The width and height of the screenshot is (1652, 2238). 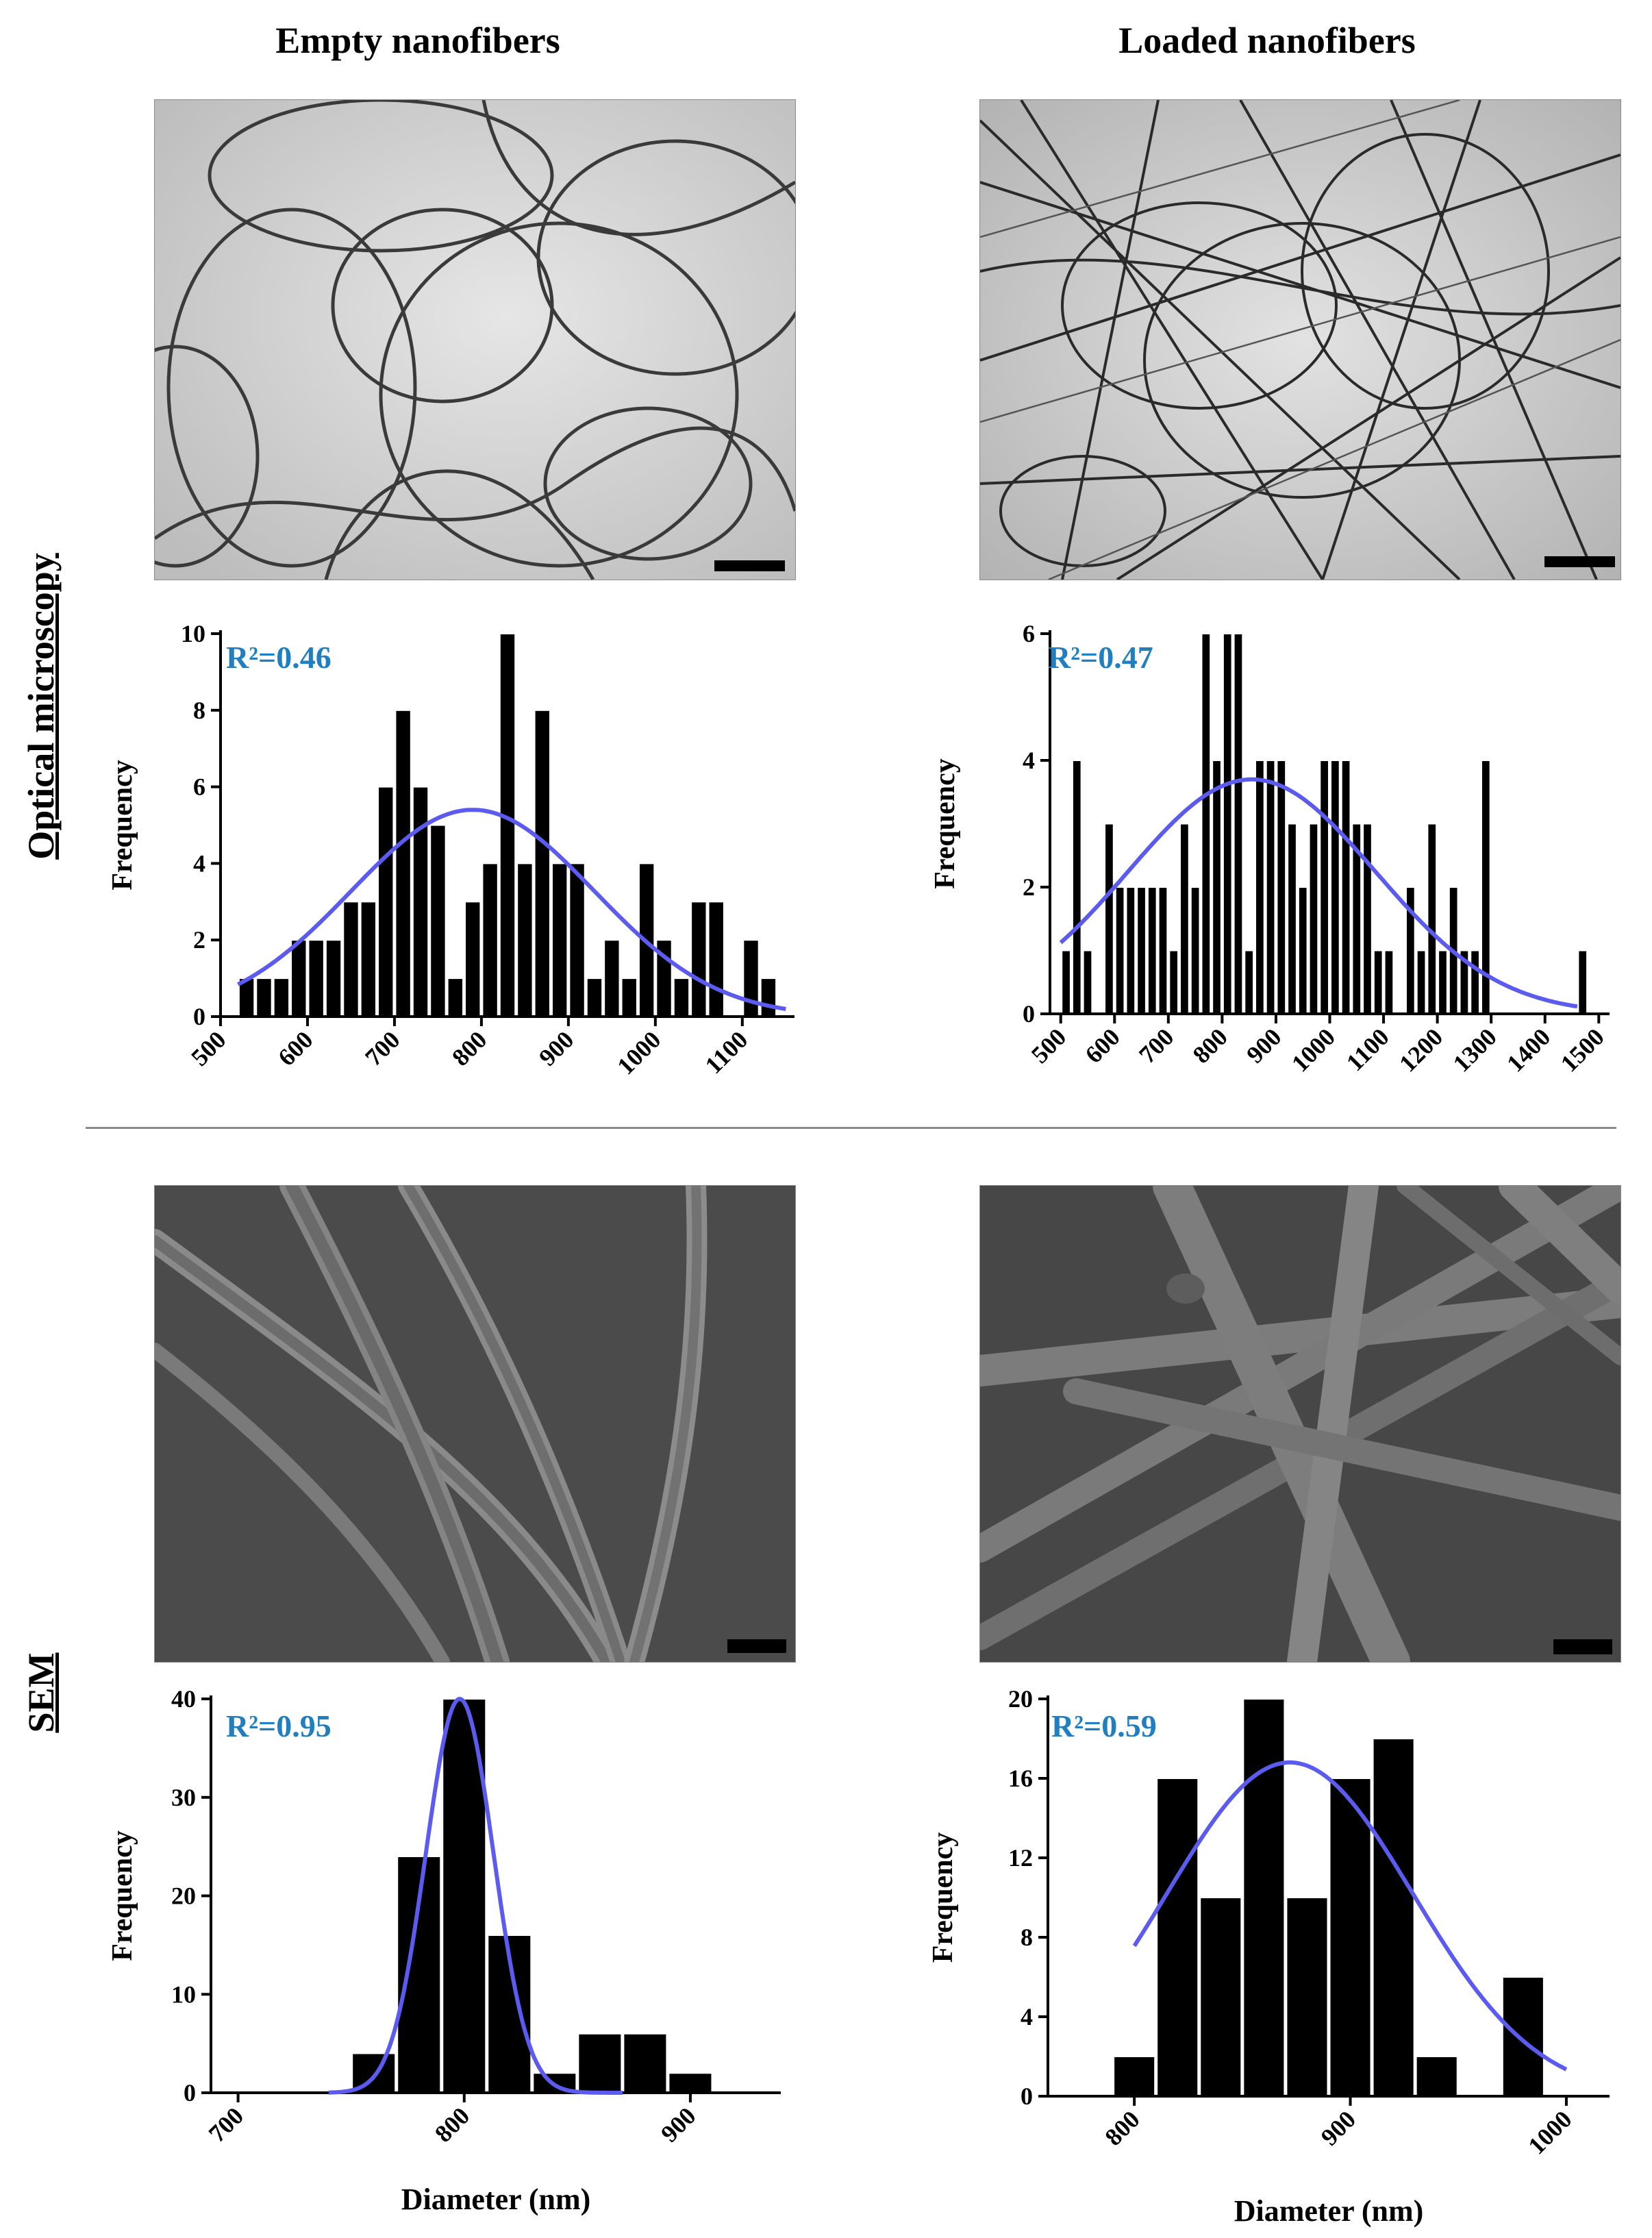 What do you see at coordinates (278, 657) in the screenshot?
I see `r-squared-label: R²=0.46` at bounding box center [278, 657].